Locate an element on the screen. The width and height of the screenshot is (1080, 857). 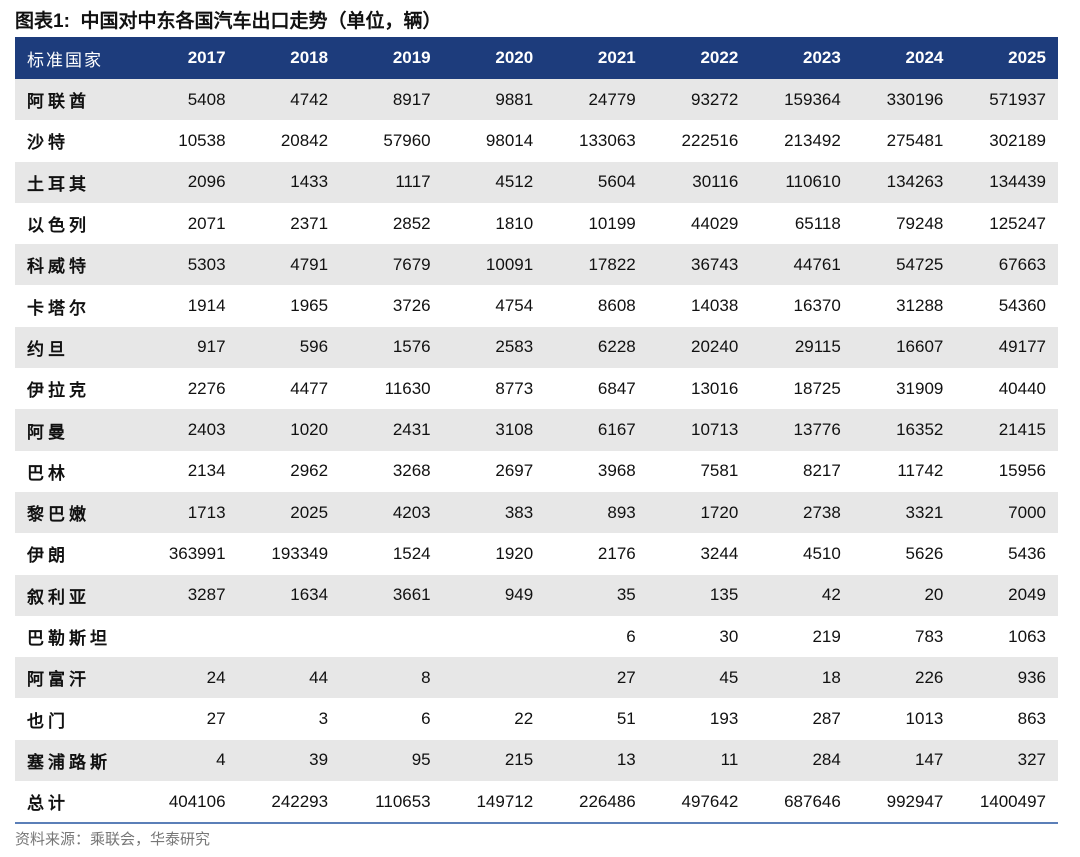
cell: 7679 is located at coordinates (391, 265).